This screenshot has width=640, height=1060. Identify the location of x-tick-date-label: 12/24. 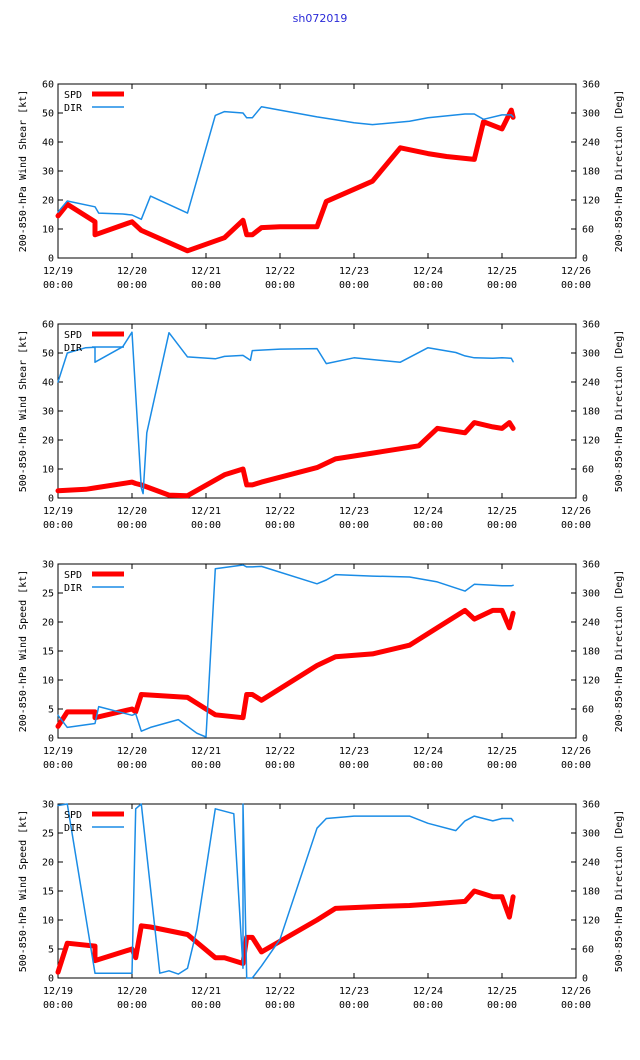
(428, 991).